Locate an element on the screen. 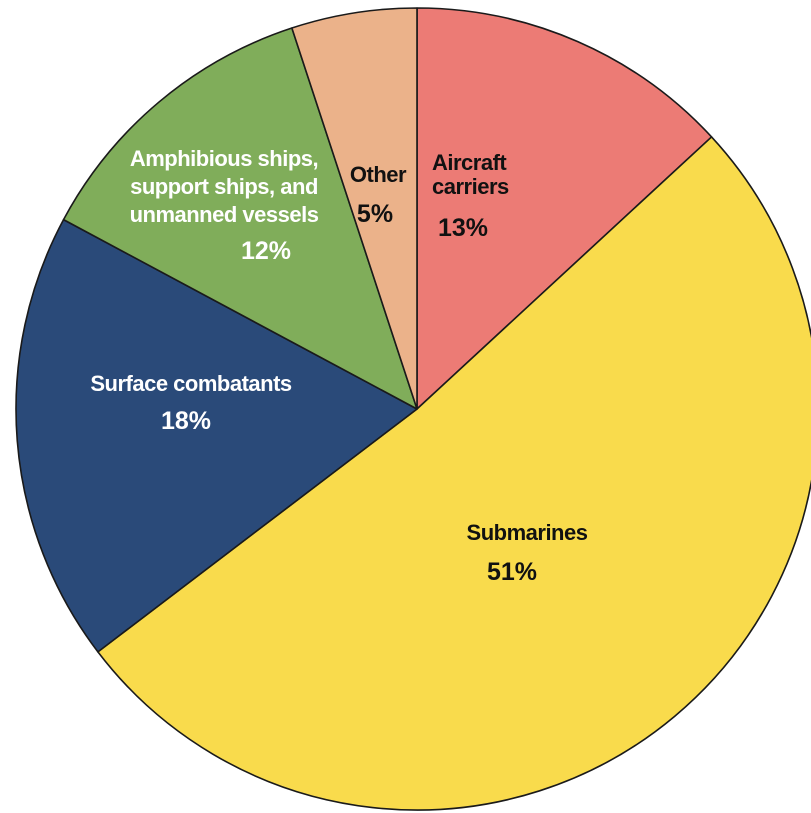 The image size is (811, 813). slice-label-amphibious-ships-support-ships-and-unmanned-vessels-line-3: unmanned vessels is located at coordinates (224, 214).